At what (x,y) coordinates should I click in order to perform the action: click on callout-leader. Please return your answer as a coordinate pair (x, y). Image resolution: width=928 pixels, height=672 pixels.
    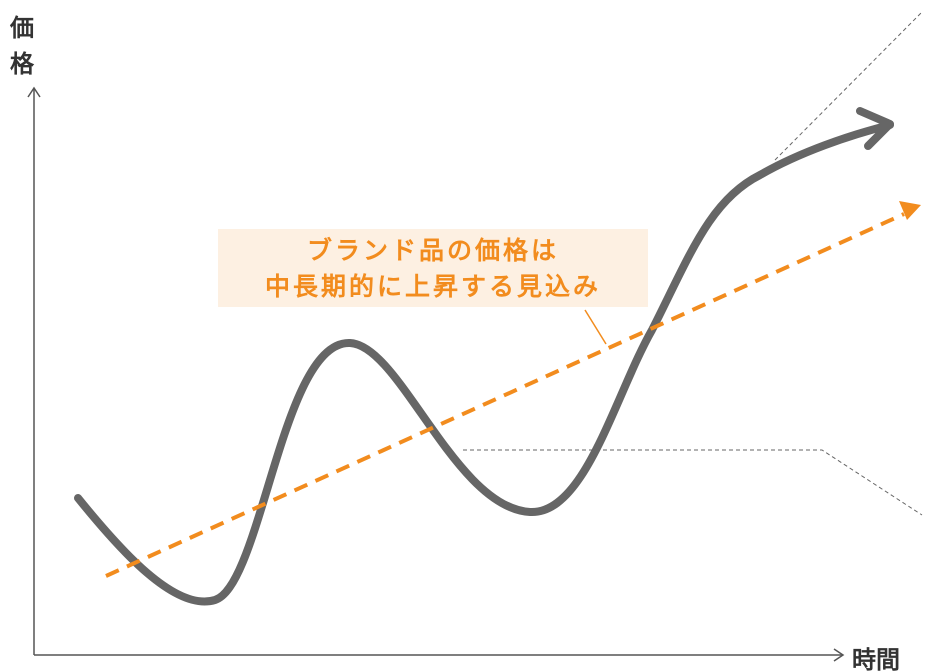
    Looking at the image, I should click on (595, 327).